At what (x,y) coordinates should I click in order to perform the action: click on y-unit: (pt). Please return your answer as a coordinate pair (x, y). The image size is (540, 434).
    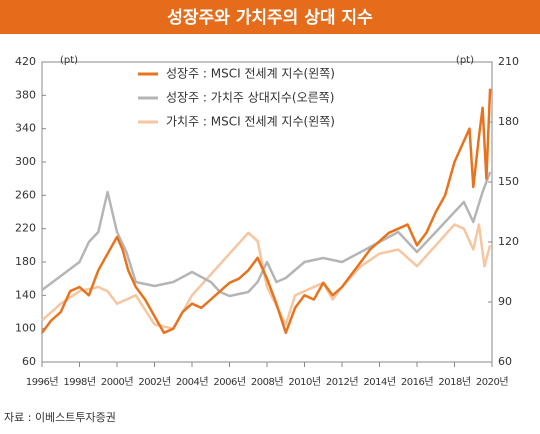
    Looking at the image, I should click on (69, 60).